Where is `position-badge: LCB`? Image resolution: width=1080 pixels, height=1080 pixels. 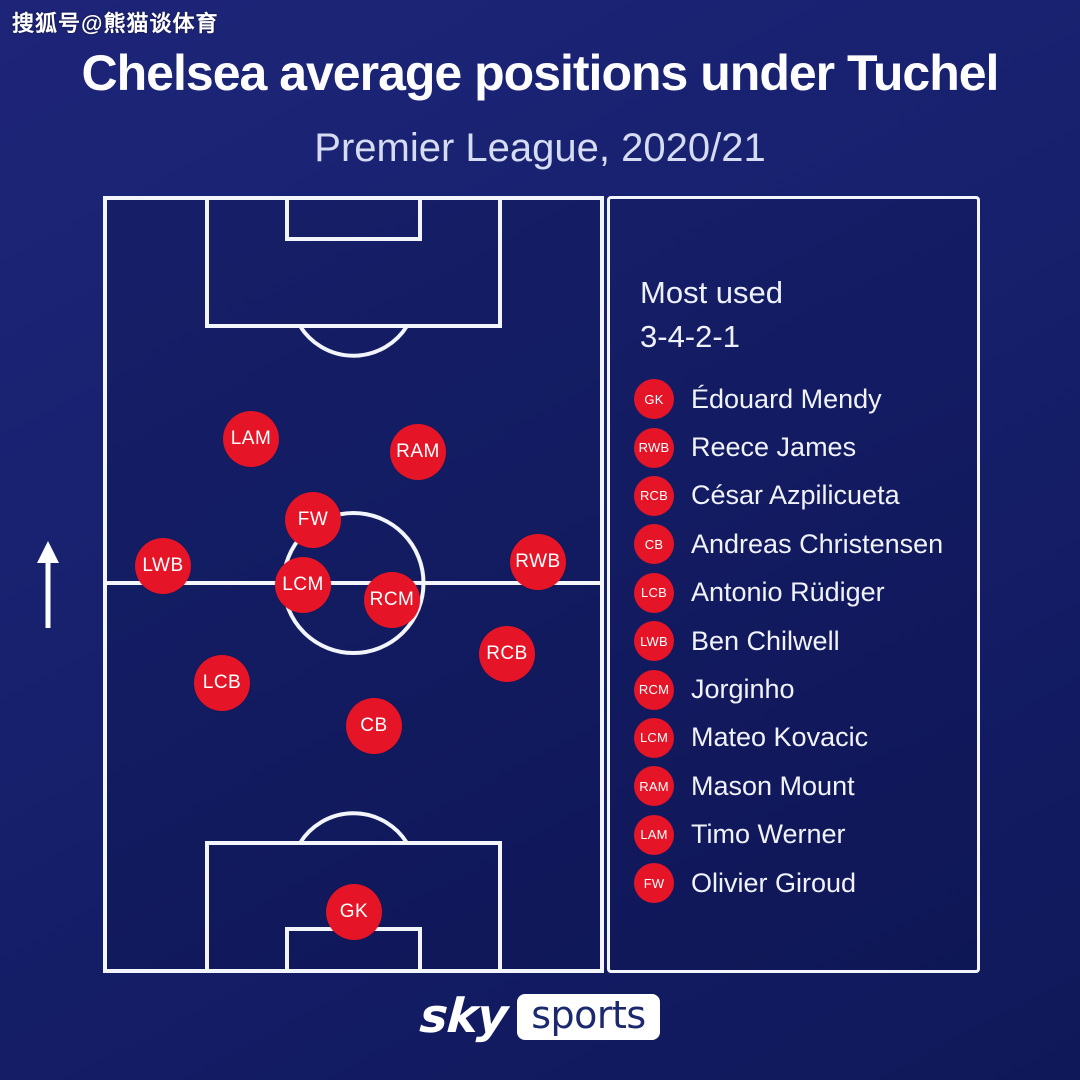 position-badge: LCB is located at coordinates (654, 592).